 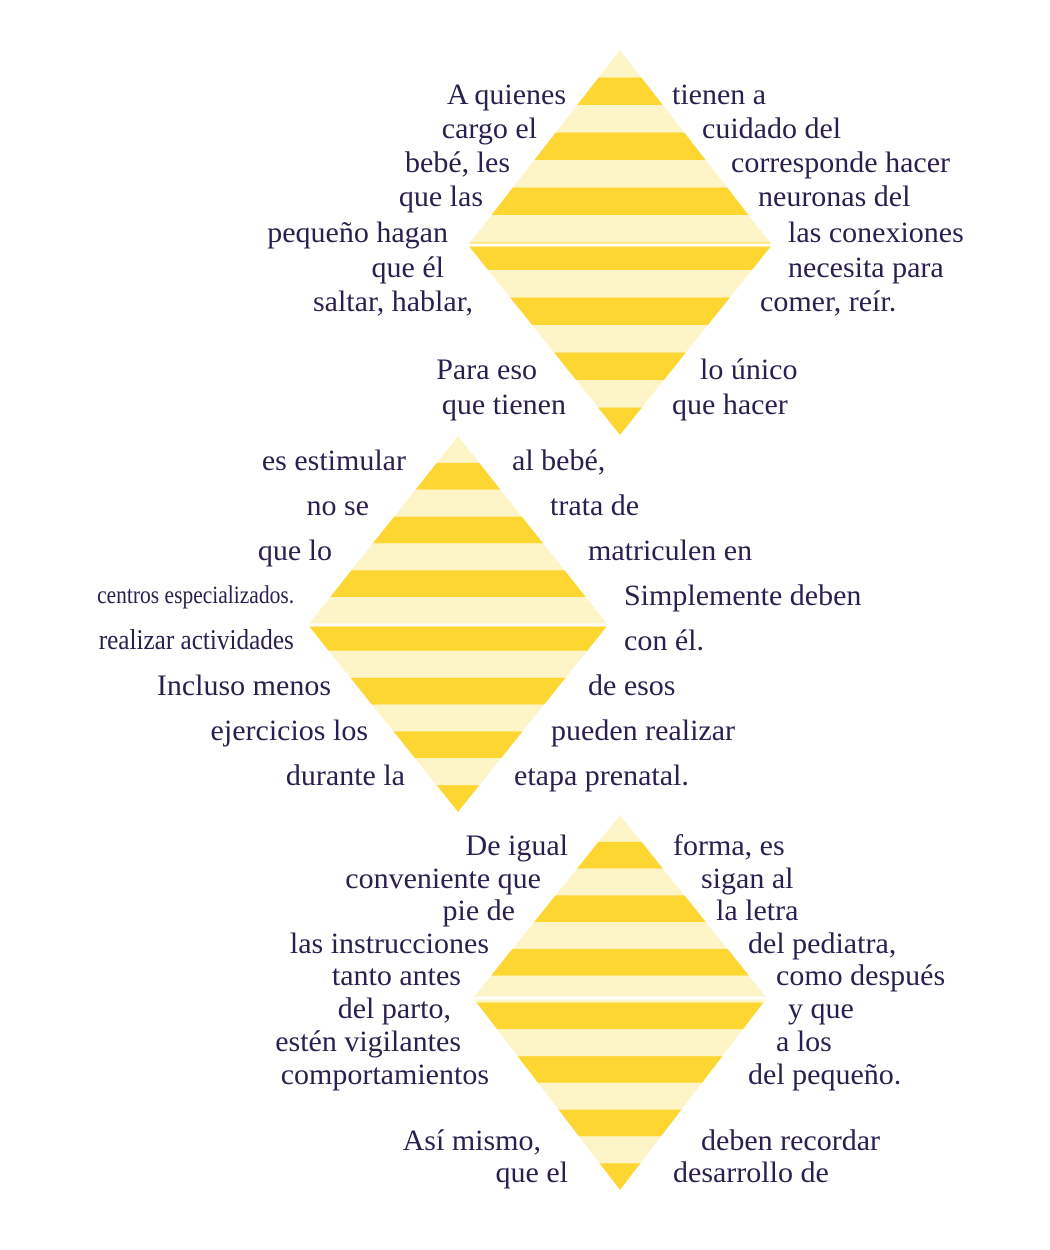 I want to click on text-line: del pequeño., so click(x=825, y=1074).